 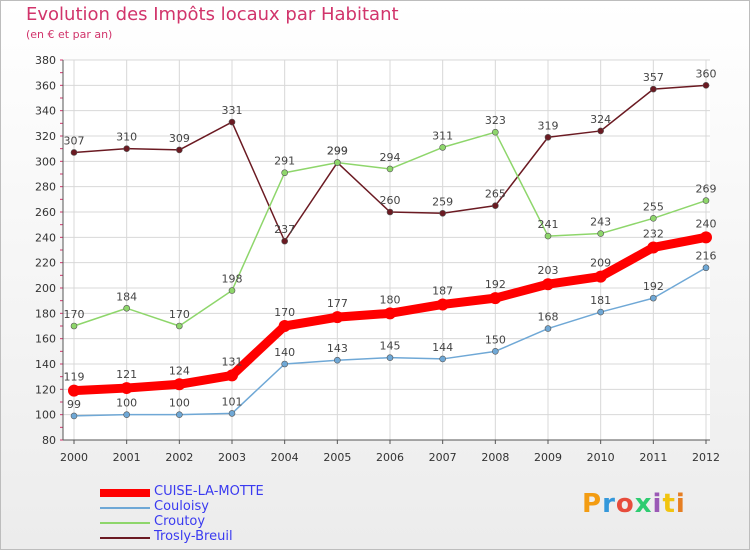 What do you see at coordinates (337, 348) in the screenshot?
I see `data-label: 143` at bounding box center [337, 348].